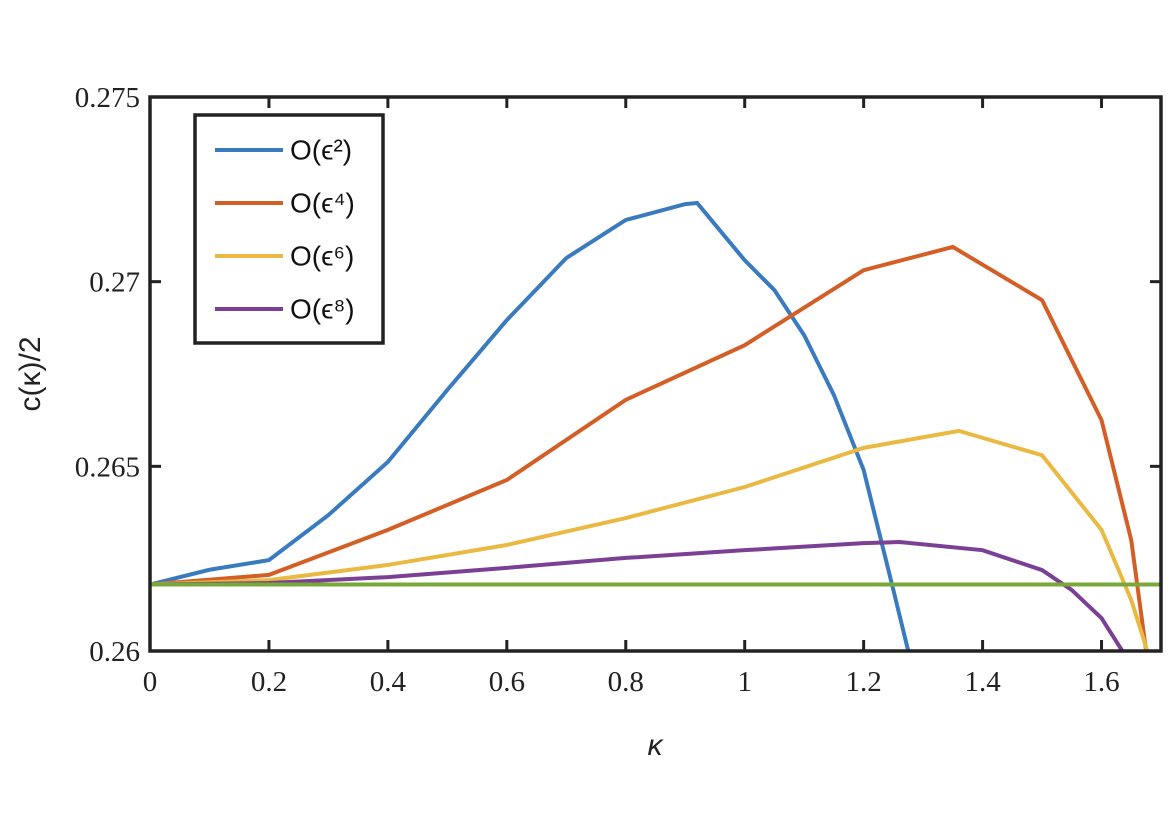  What do you see at coordinates (388, 682) in the screenshot?
I see `x-tick-label: 0.4` at bounding box center [388, 682].